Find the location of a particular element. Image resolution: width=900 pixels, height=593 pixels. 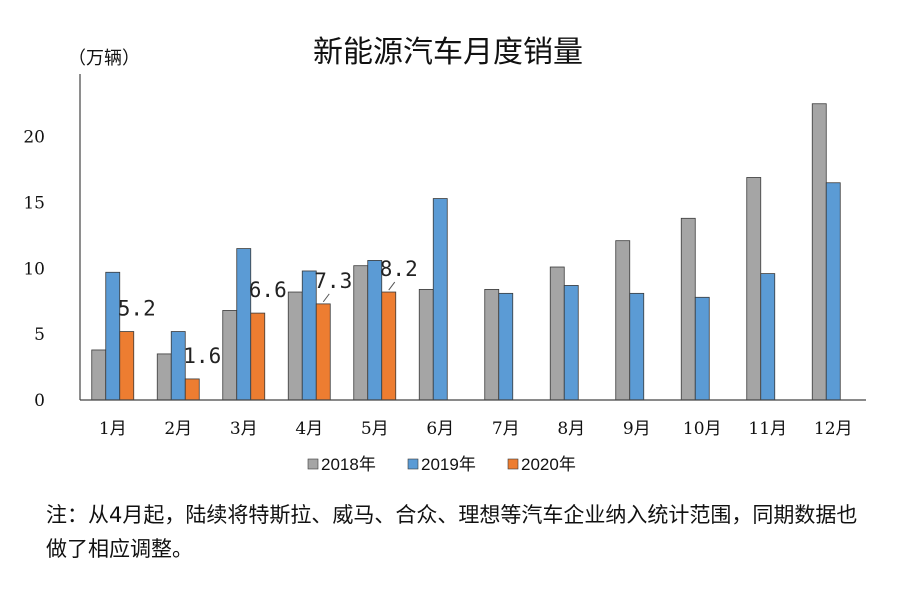

data-label: 1.6 is located at coordinates (202, 356).